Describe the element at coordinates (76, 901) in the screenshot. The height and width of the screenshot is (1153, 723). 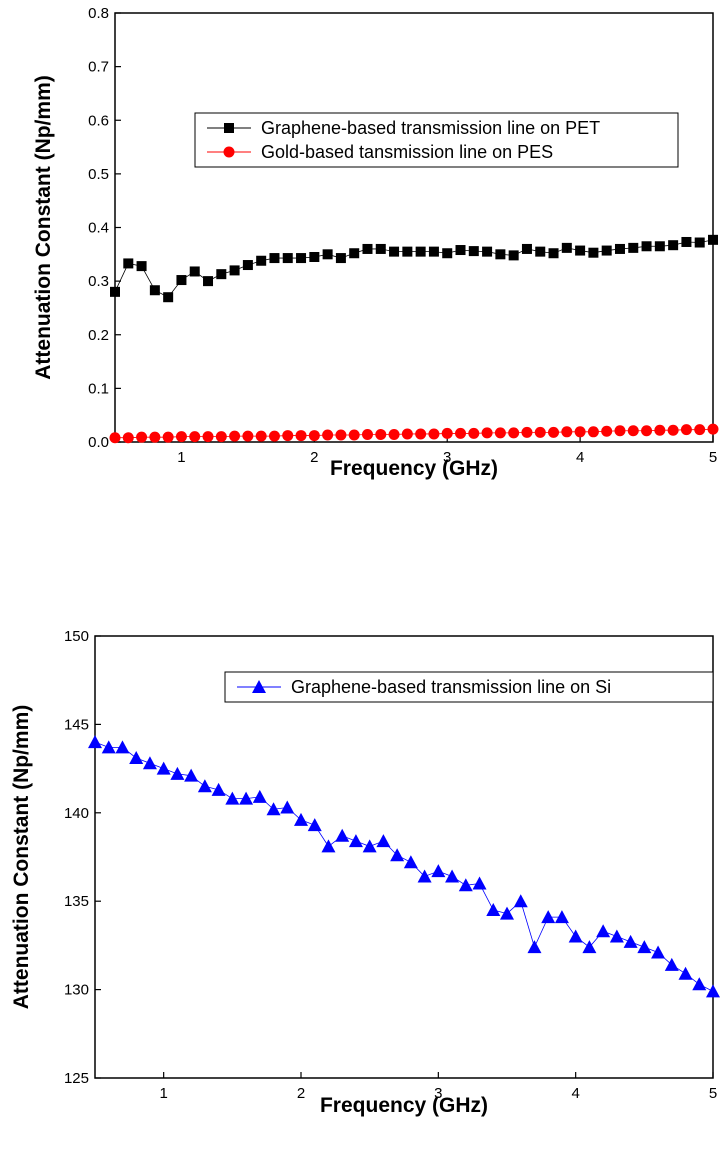
I see `y-tick-label: 135` at that location.